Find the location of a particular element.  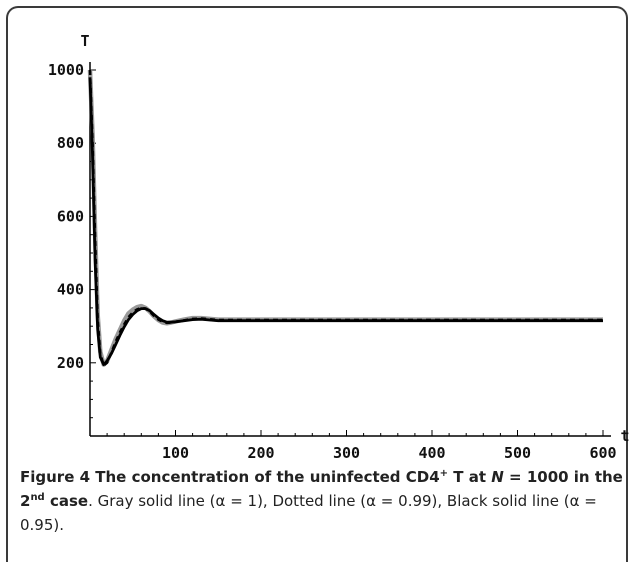

x-axis-label: t is located at coordinates (624, 436).